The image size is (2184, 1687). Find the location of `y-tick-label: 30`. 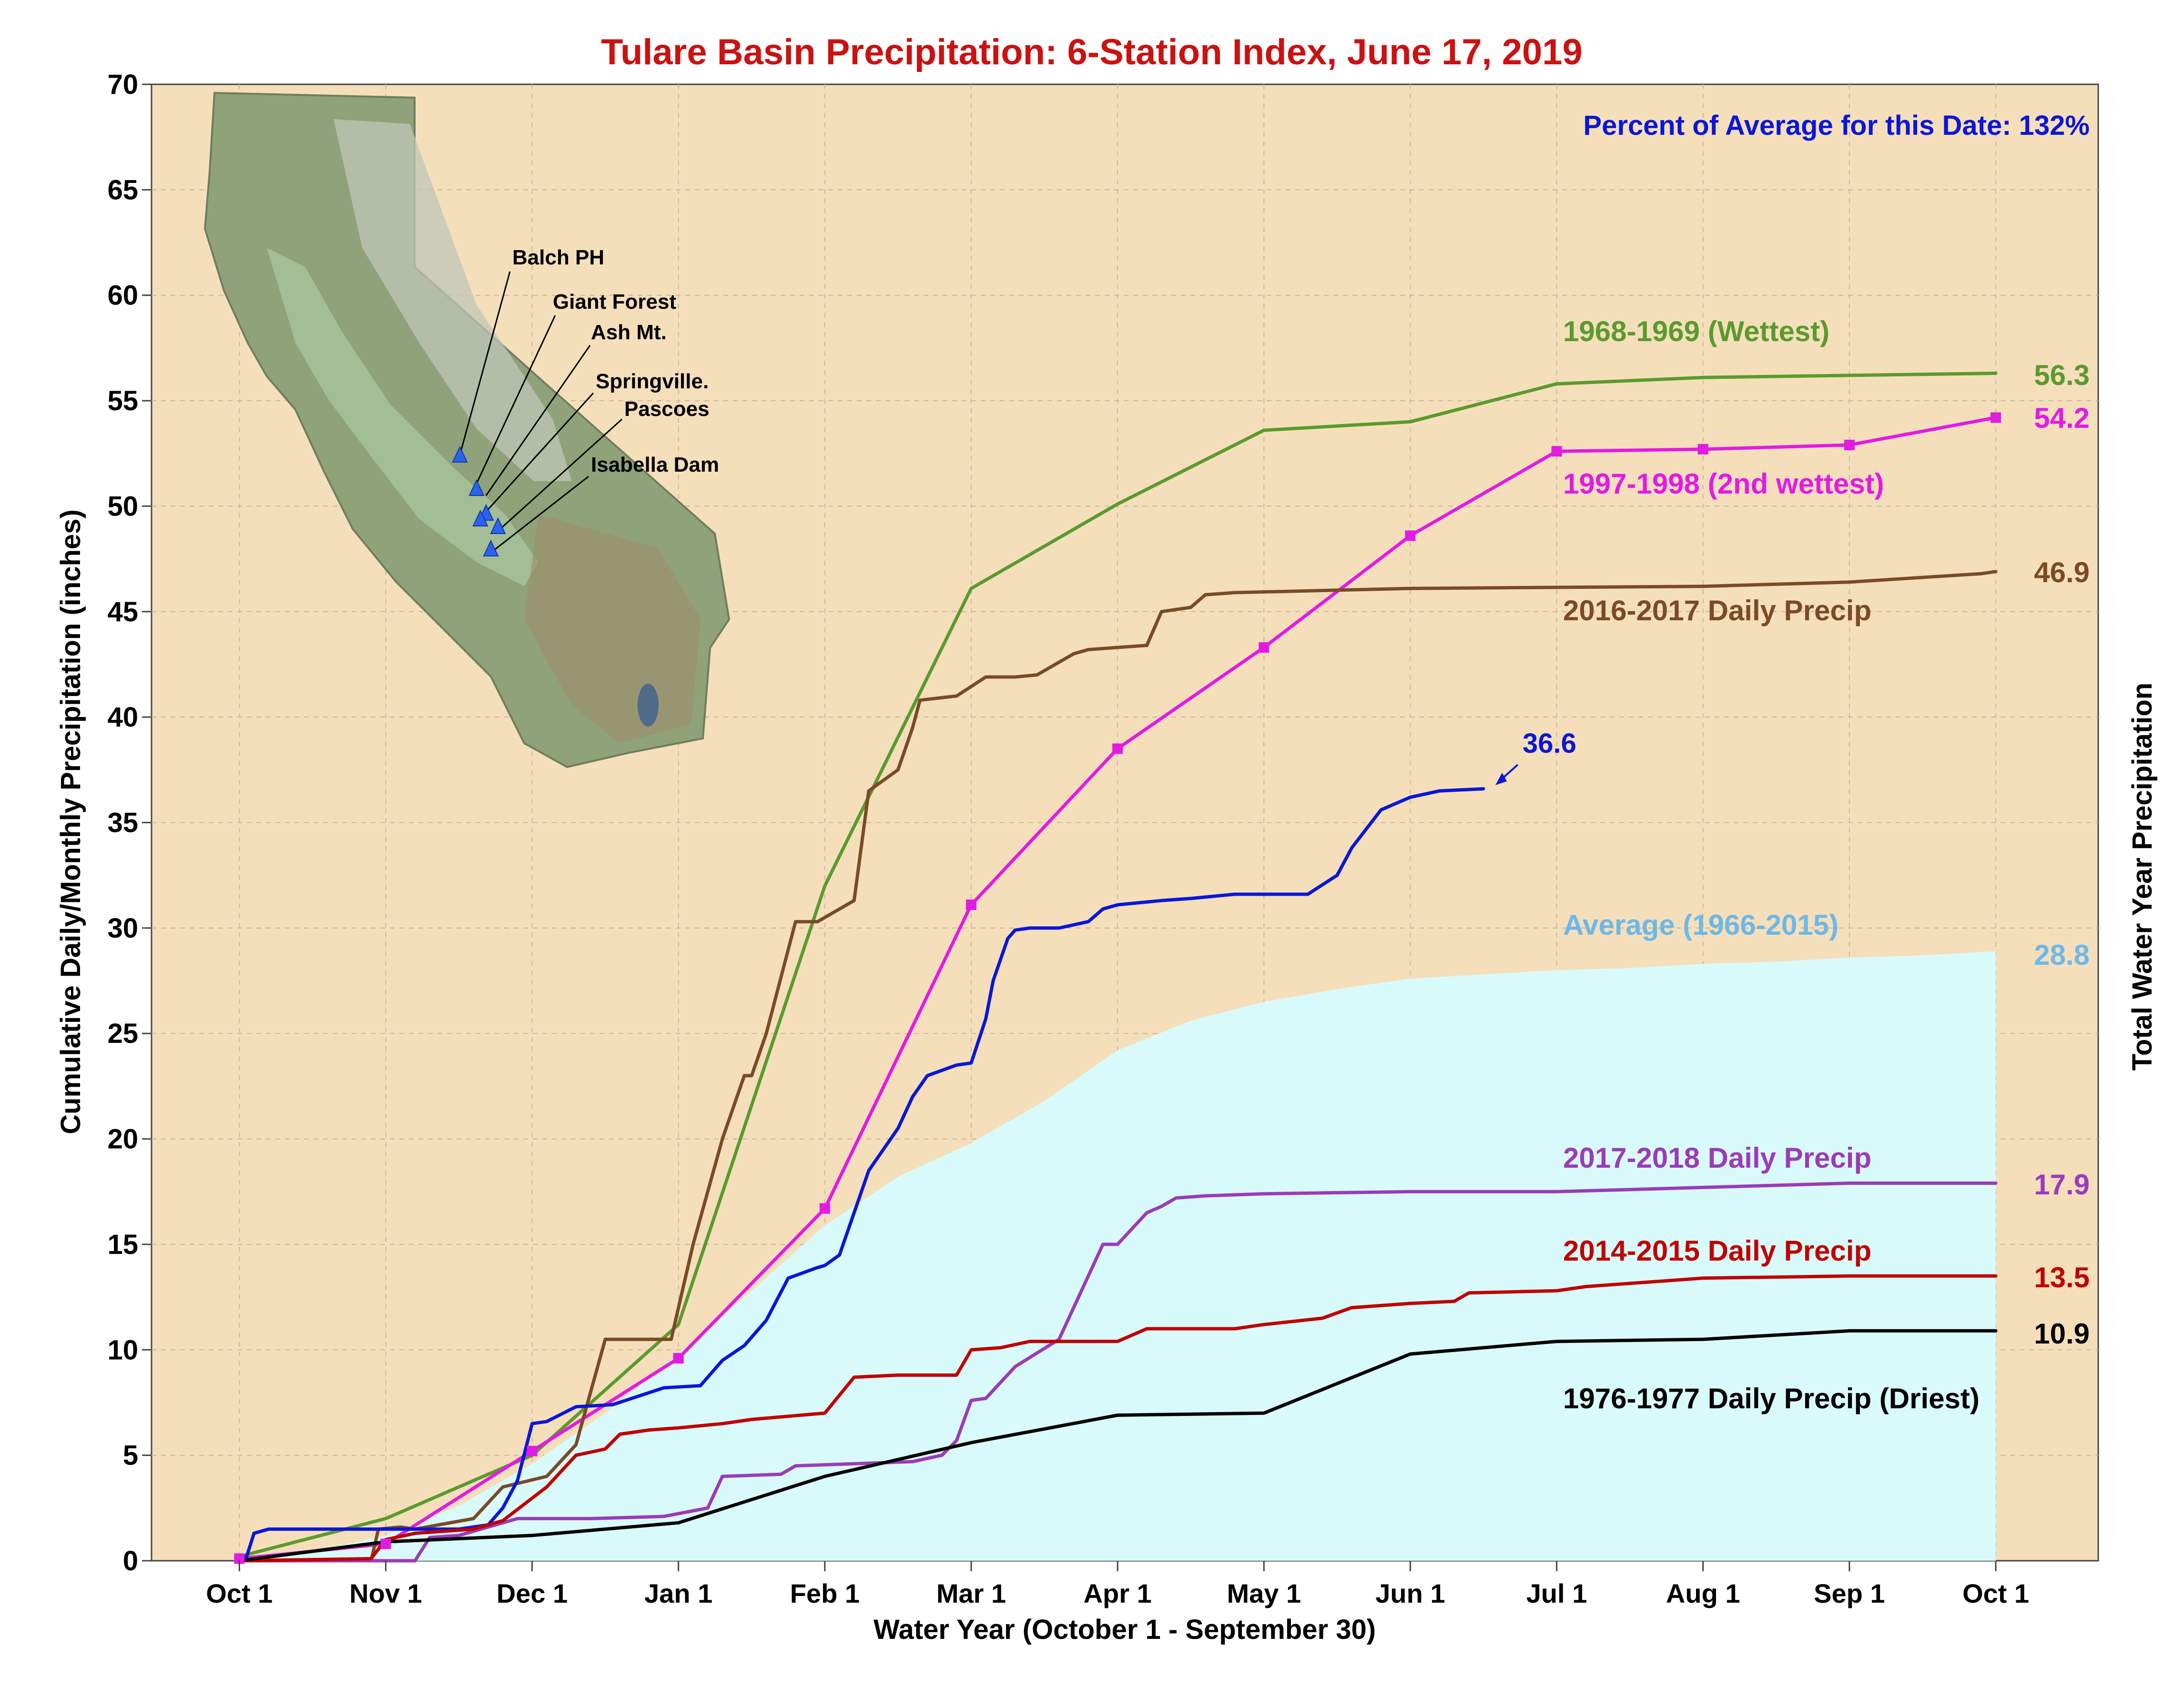

y-tick-label: 30 is located at coordinates (122, 928).